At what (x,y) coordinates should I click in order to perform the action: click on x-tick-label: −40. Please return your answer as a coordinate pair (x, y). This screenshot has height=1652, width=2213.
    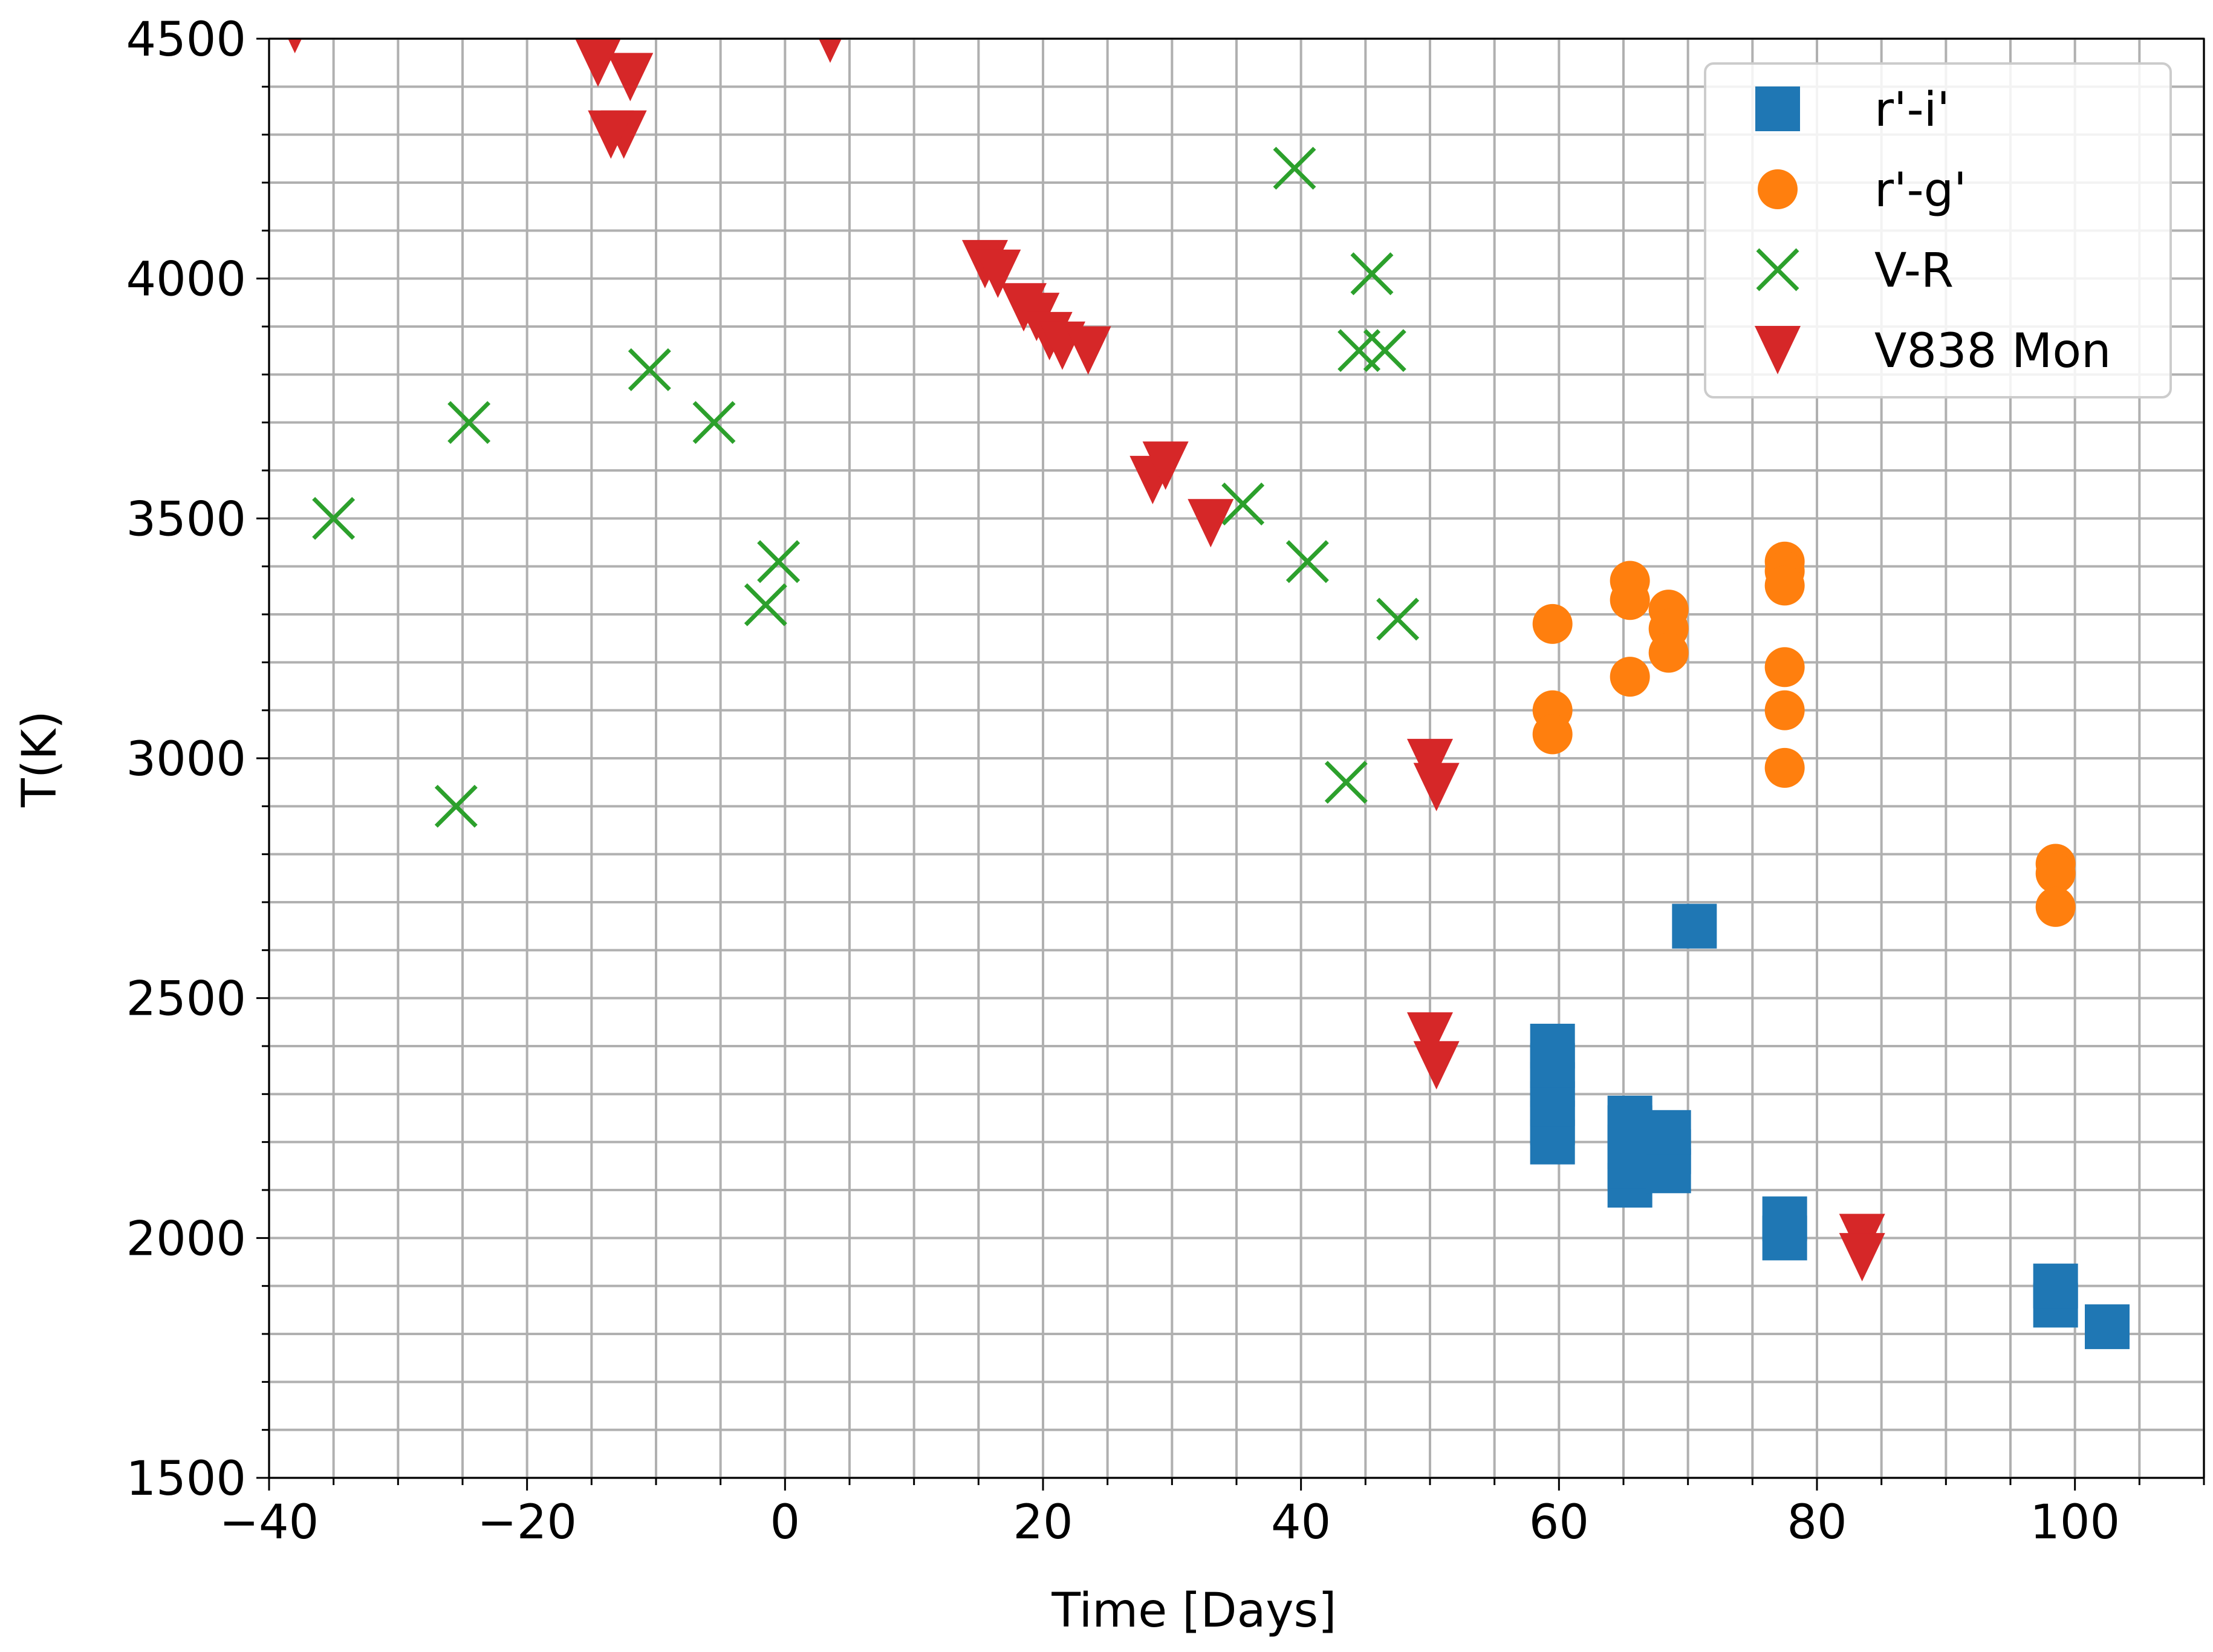
    Looking at the image, I should click on (269, 1522).